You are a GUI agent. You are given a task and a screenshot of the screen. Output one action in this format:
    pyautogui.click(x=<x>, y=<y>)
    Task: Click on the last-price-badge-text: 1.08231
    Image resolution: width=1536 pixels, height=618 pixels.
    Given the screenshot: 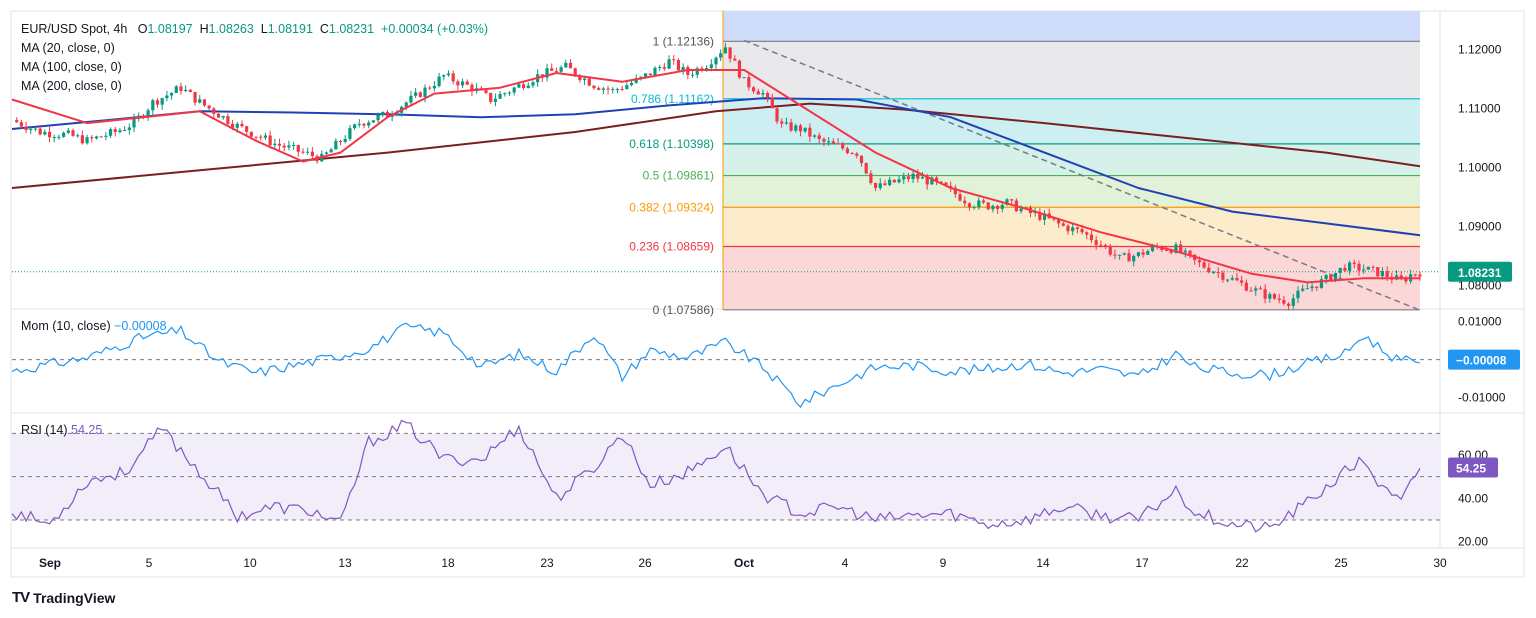 What is the action you would take?
    pyautogui.click(x=1480, y=273)
    